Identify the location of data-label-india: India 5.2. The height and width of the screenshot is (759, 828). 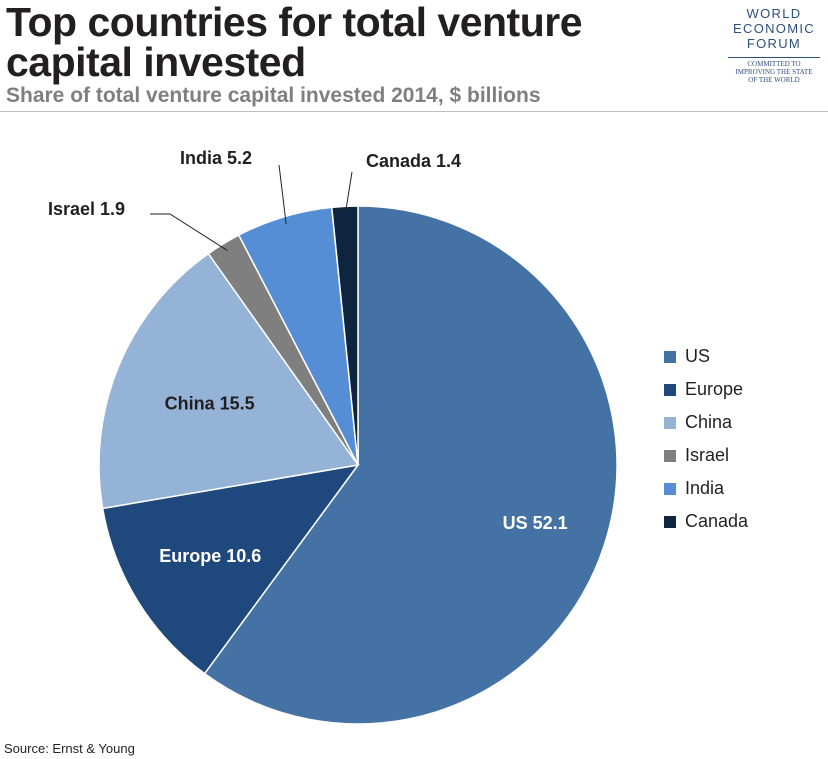
(216, 158).